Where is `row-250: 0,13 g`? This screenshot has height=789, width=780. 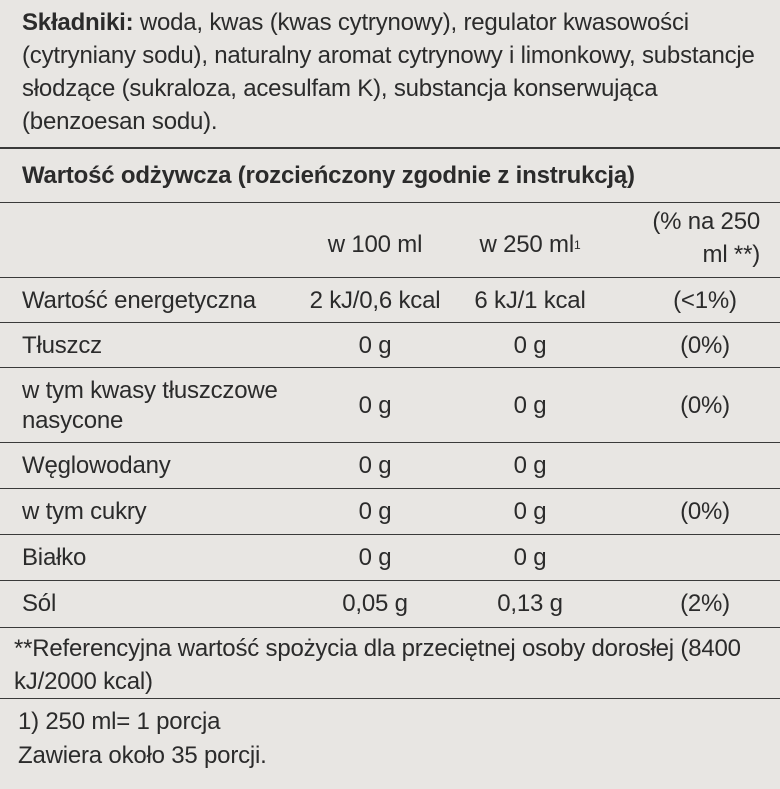
row-250: 0,13 g is located at coordinates (530, 603).